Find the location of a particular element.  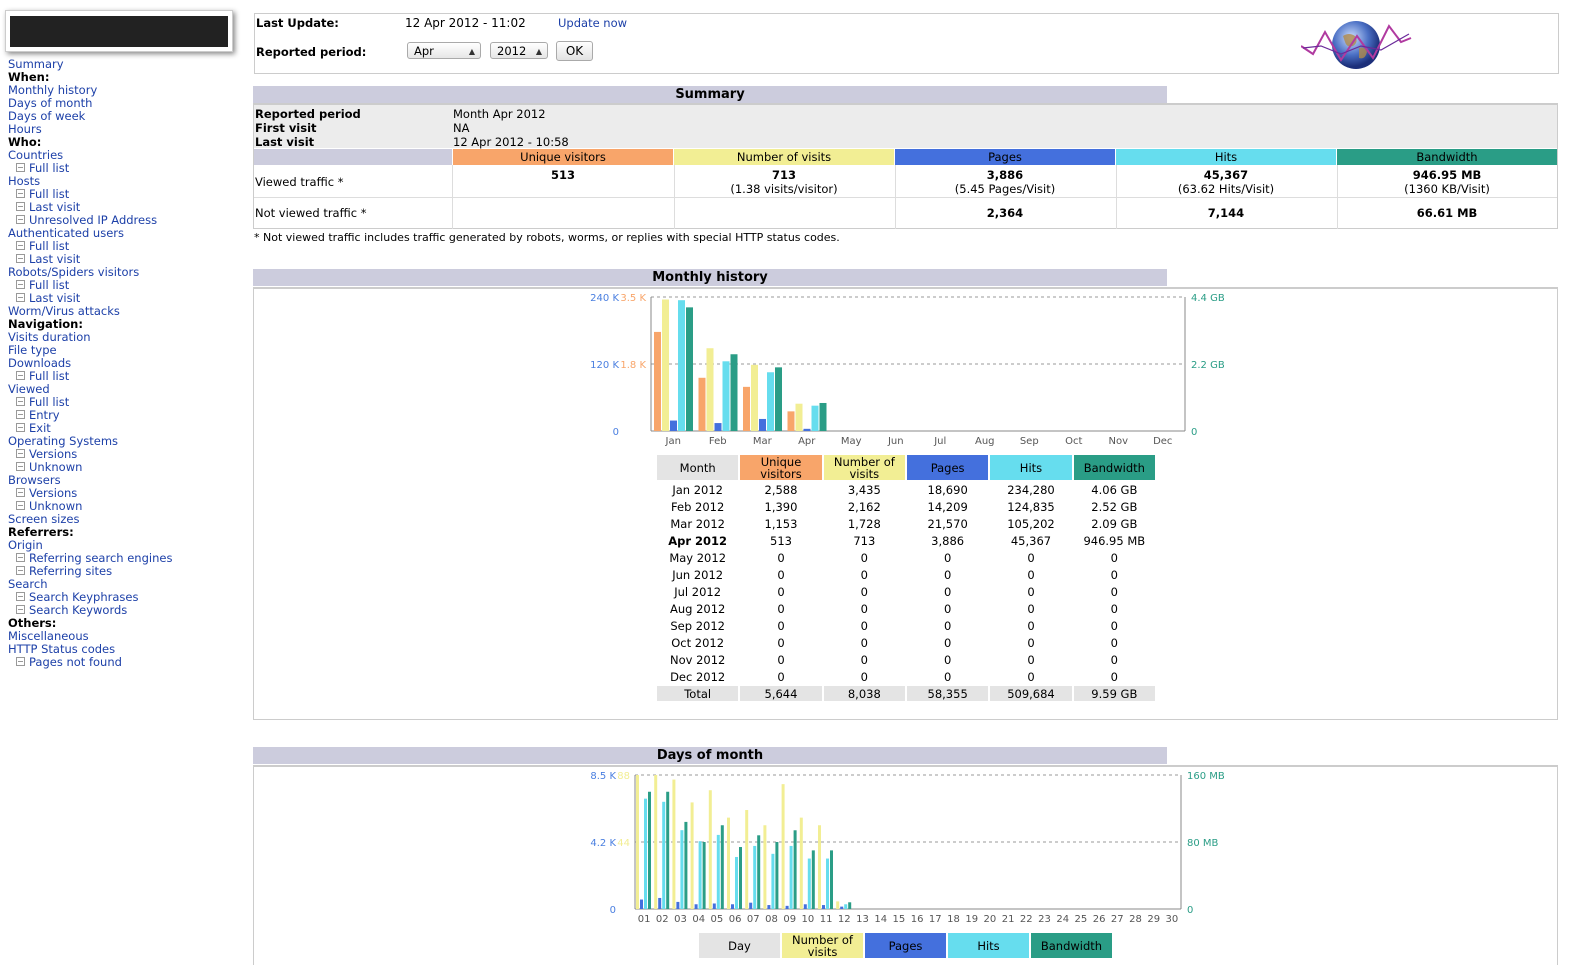

sidebar-subitem-browsers-unknown: Unknown is located at coordinates (90, 506).